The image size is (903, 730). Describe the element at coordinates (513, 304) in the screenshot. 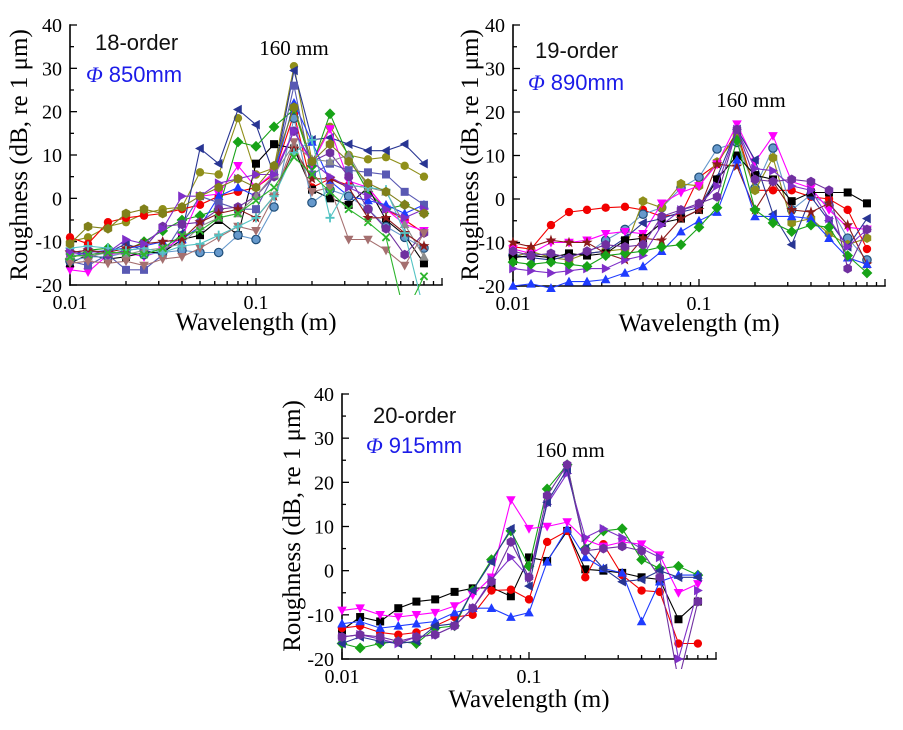

I see `x-tick-label: 0.01` at that location.